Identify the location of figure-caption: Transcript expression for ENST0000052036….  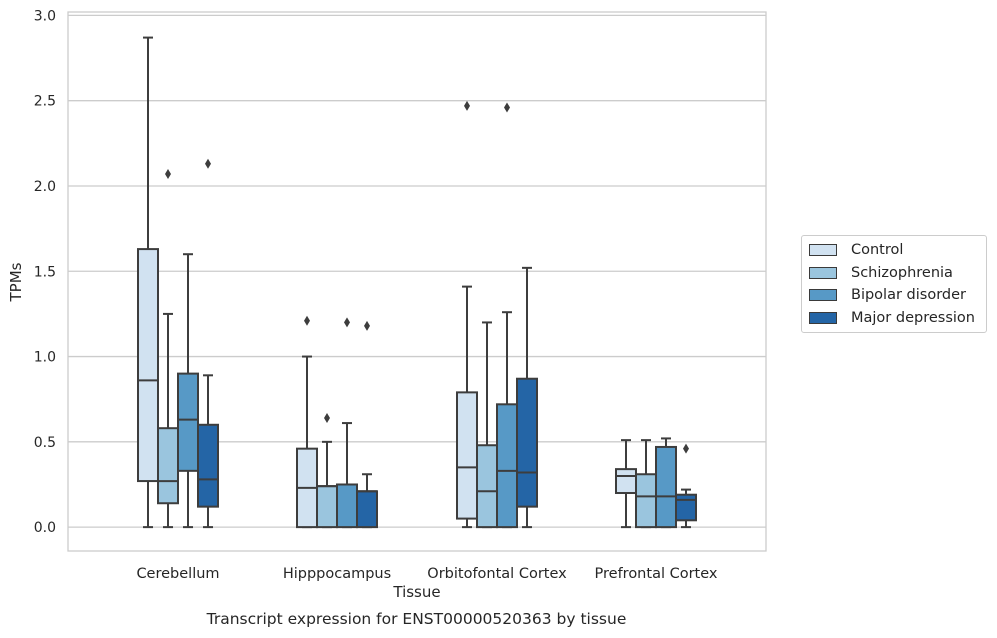
(416, 619).